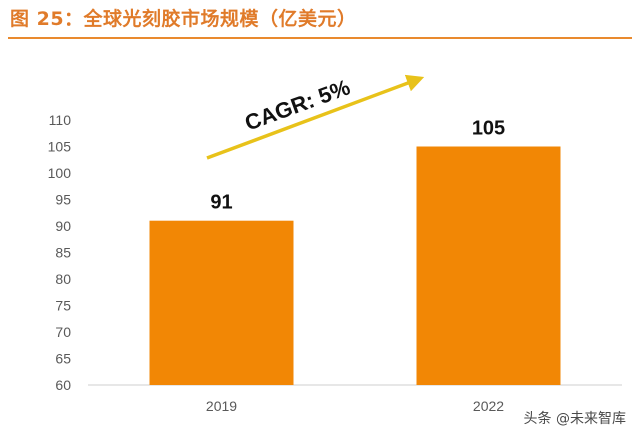  Describe the element at coordinates (63, 385) in the screenshot. I see `y-tick-label: 60` at that location.